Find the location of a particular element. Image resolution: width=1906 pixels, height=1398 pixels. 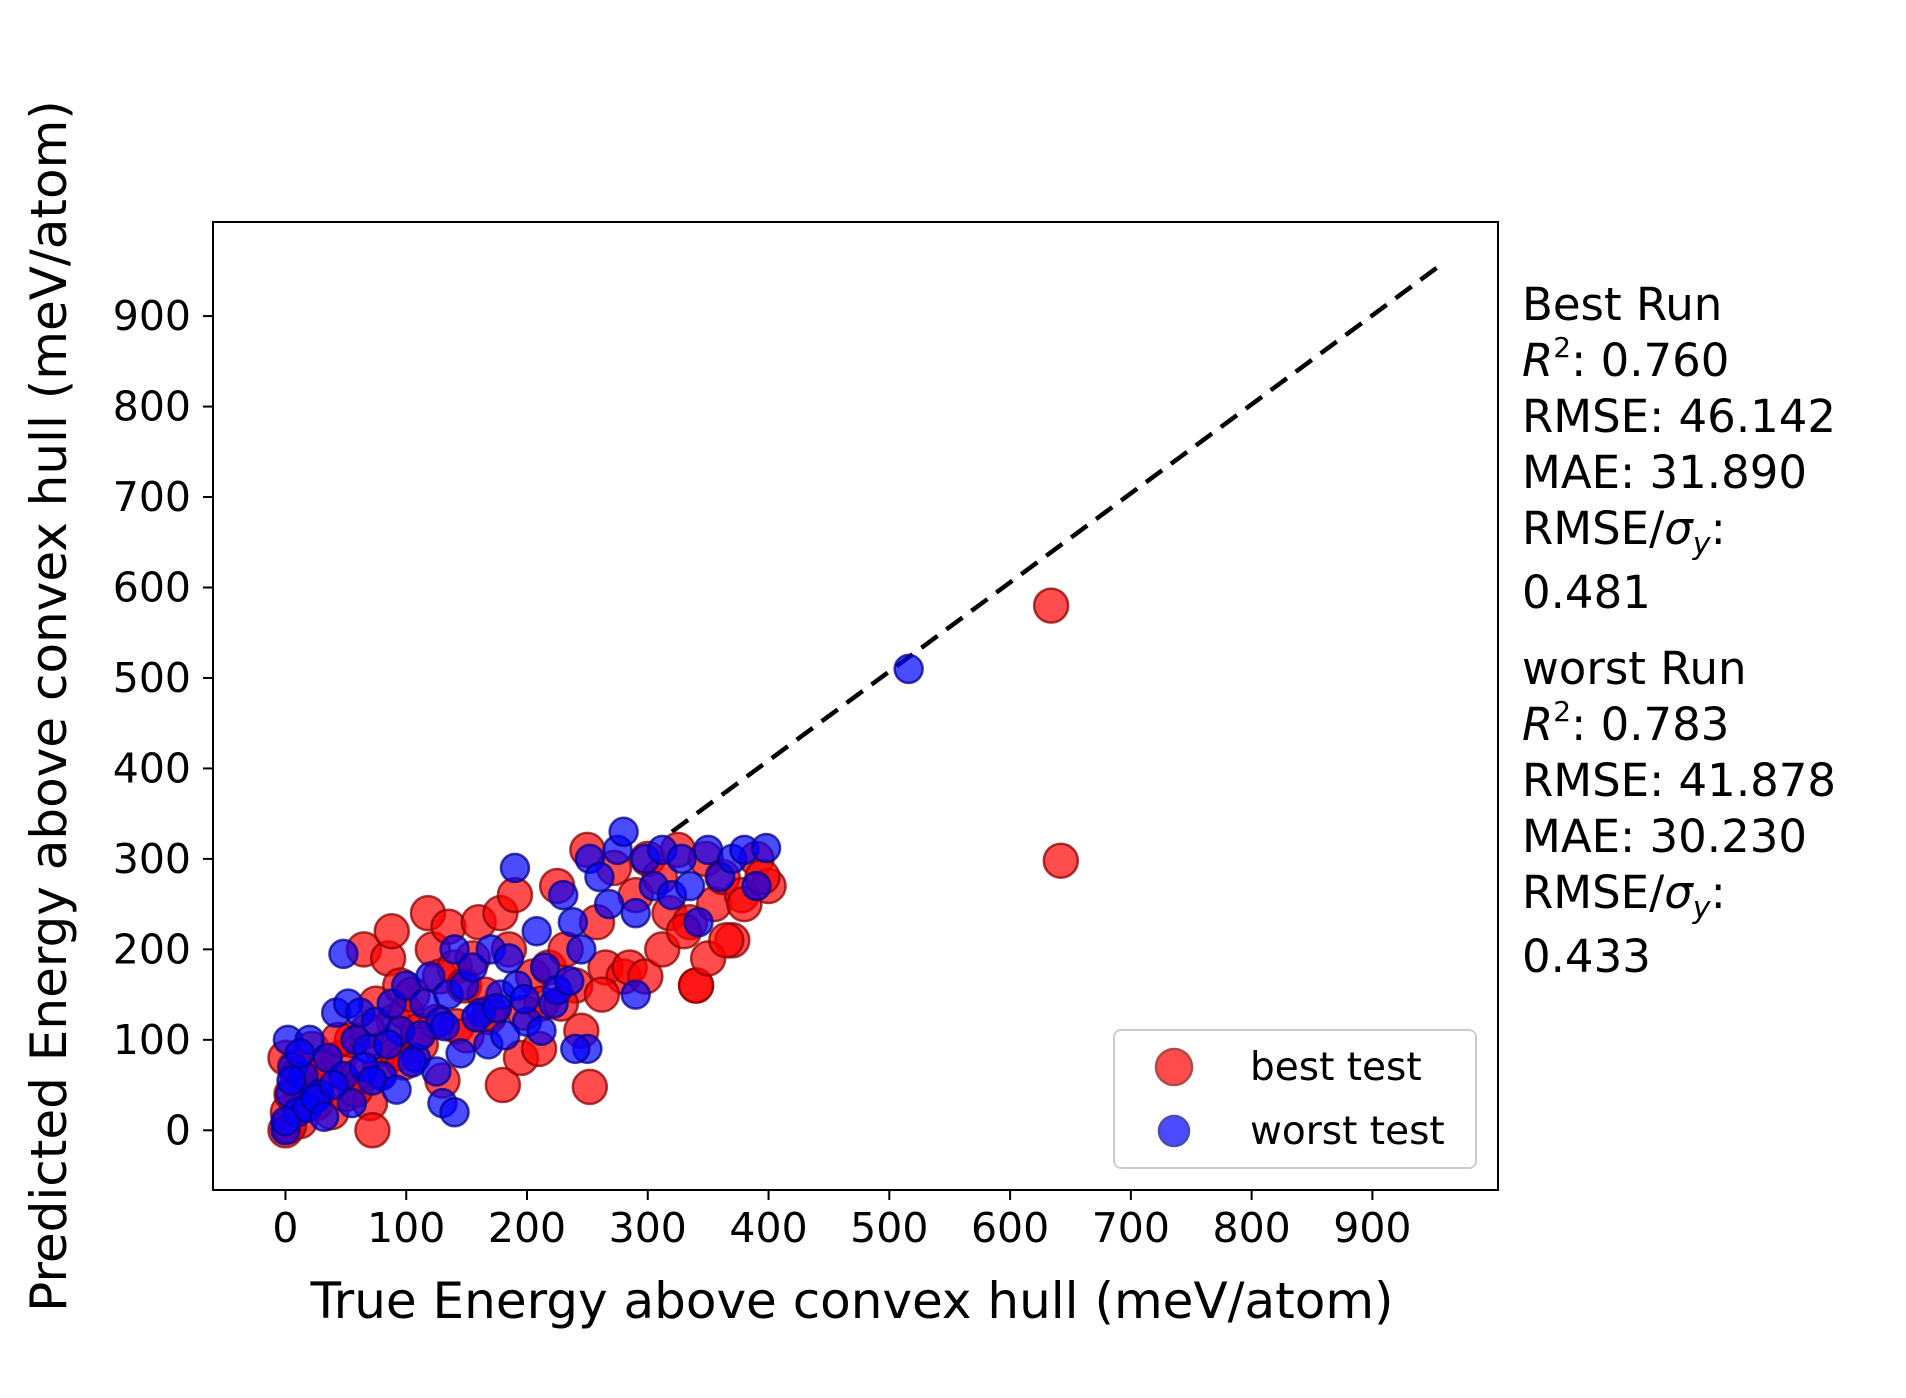

legend-marker-worst is located at coordinates (1174, 1131).